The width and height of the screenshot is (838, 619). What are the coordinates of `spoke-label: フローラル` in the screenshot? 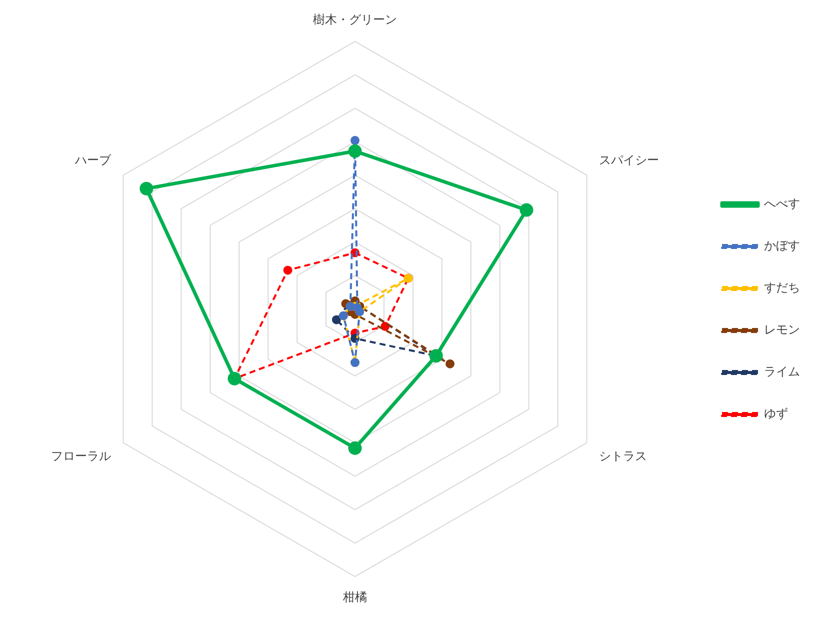 It's located at (81, 456).